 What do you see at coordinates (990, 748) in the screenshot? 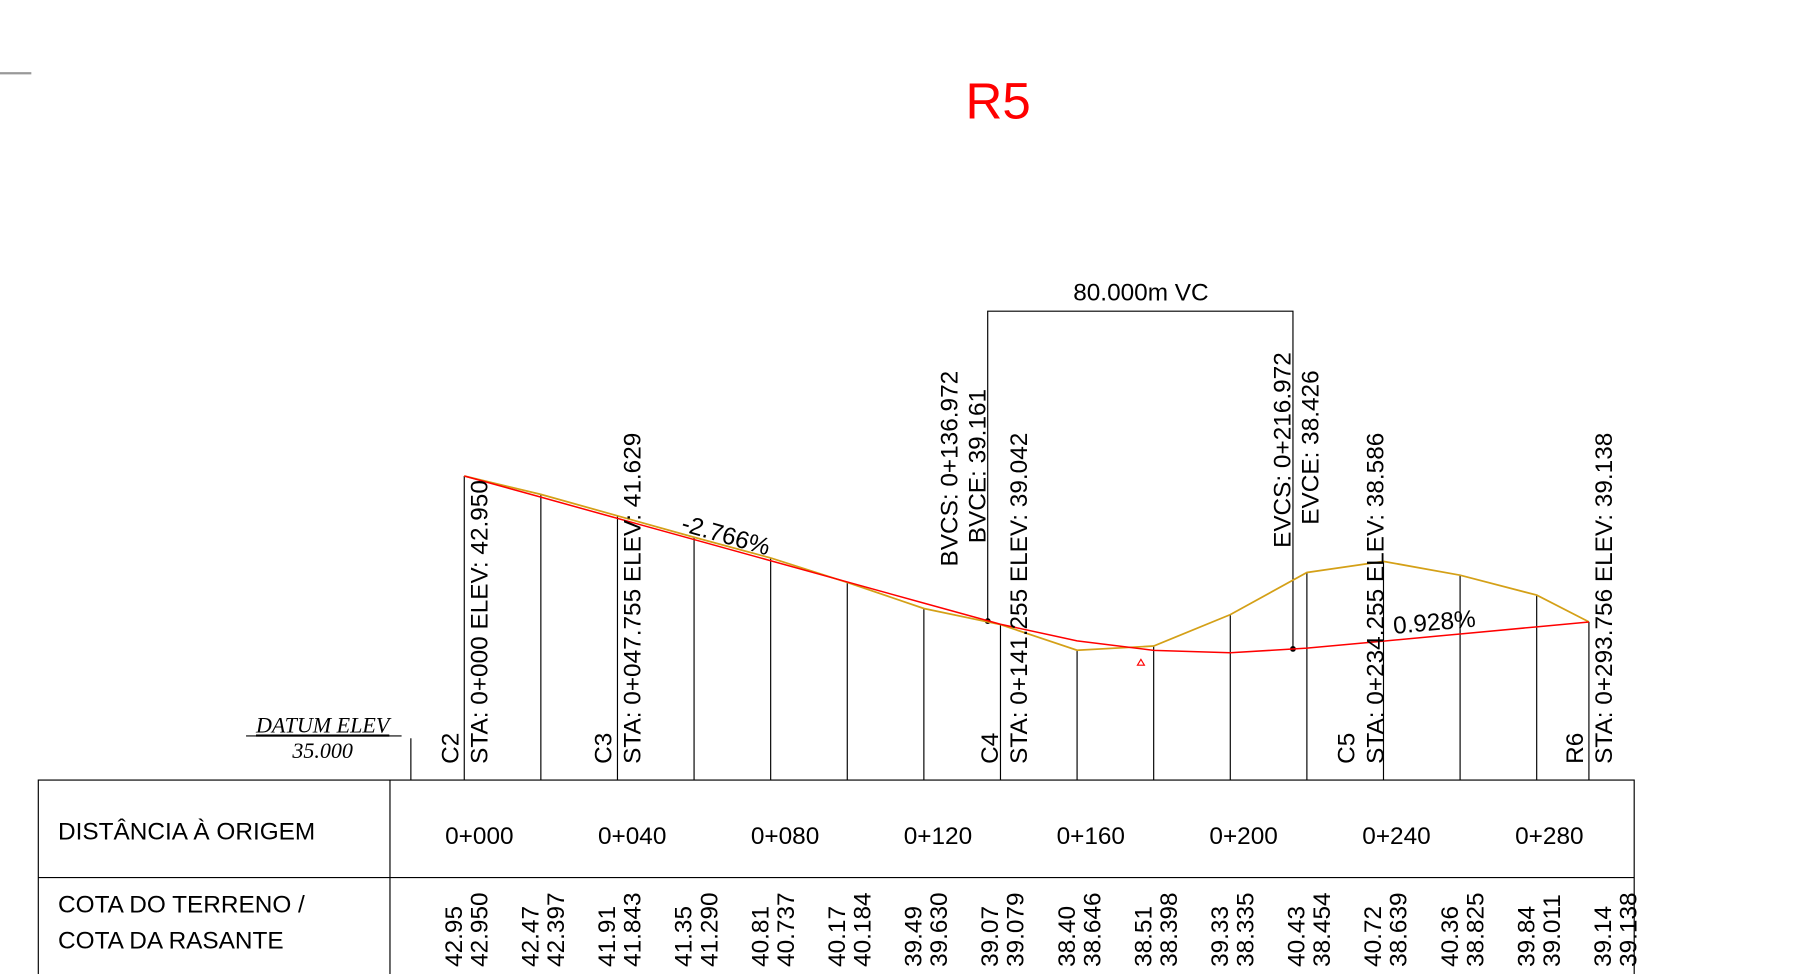
I see `station-code: C4` at bounding box center [990, 748].